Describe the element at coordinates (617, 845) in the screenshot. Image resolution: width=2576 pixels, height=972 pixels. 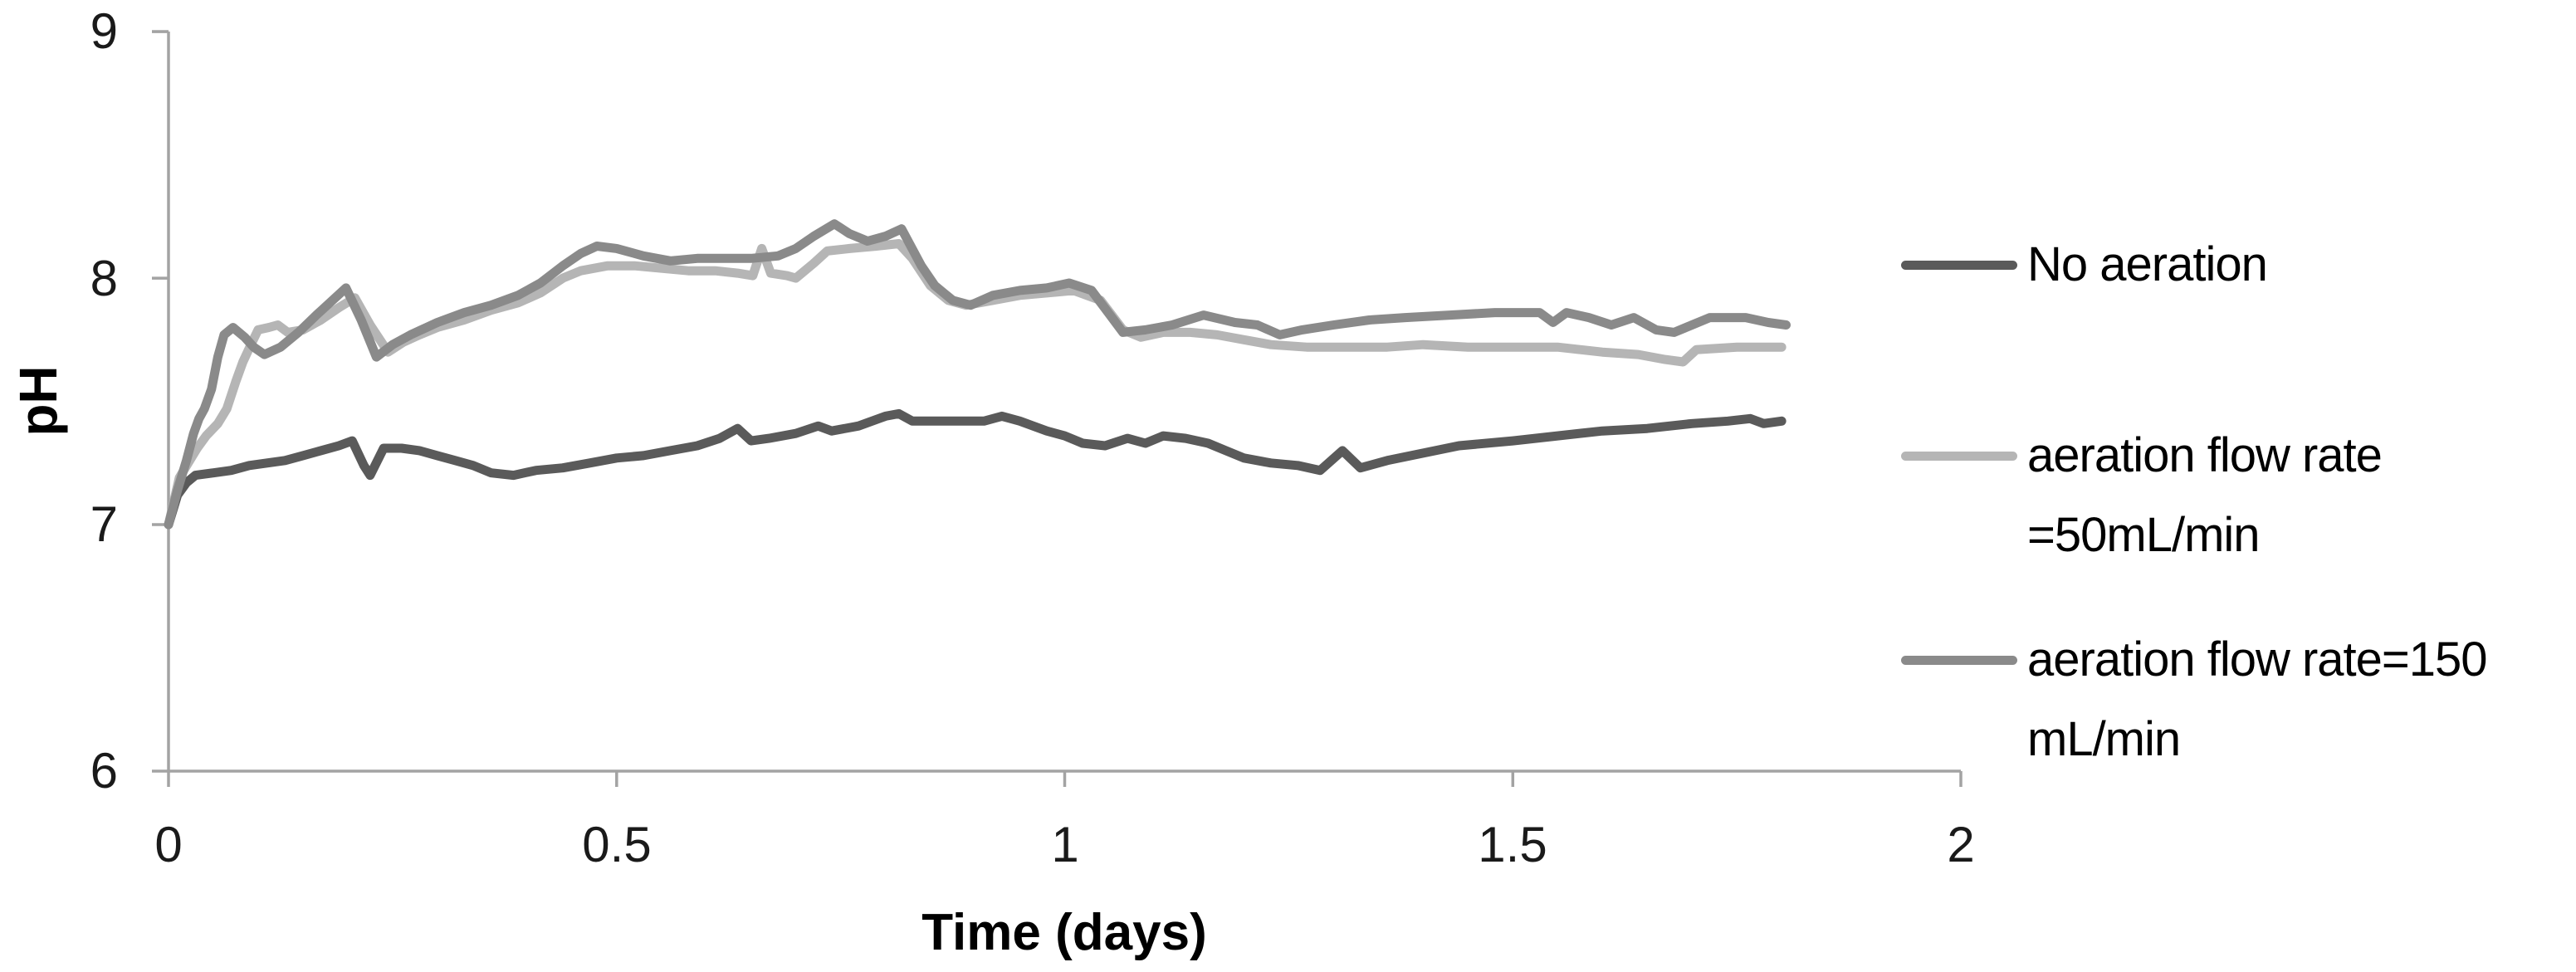
I see `x-tick-label-0-5: 0.5` at that location.